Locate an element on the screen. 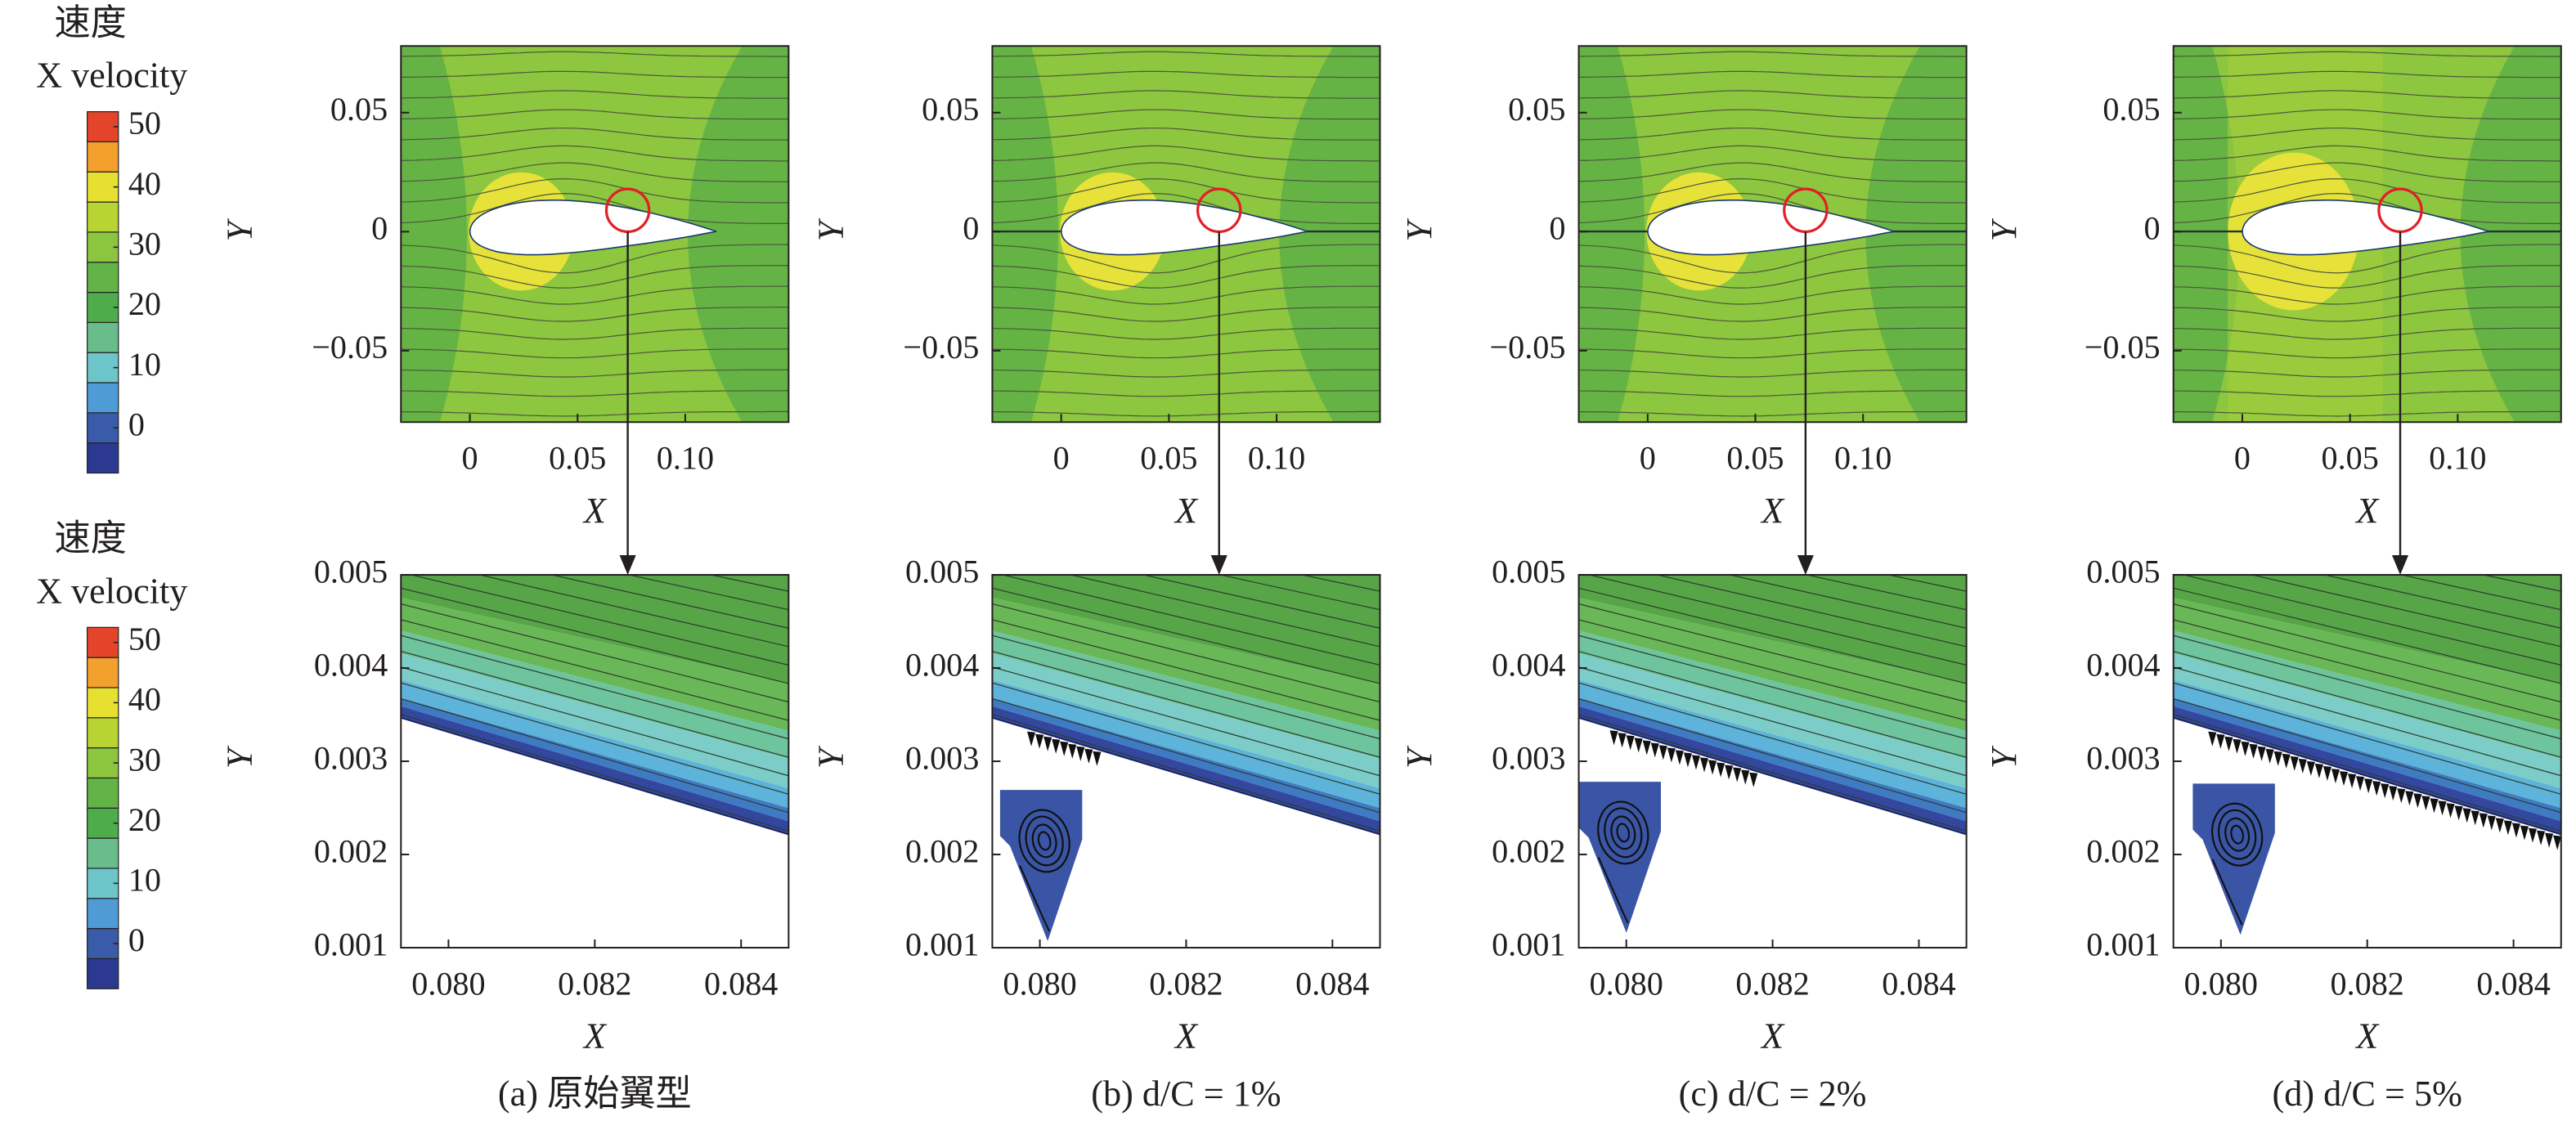 The image size is (2576, 1130). x-tick-label: 0.05 is located at coordinates (1169, 458).